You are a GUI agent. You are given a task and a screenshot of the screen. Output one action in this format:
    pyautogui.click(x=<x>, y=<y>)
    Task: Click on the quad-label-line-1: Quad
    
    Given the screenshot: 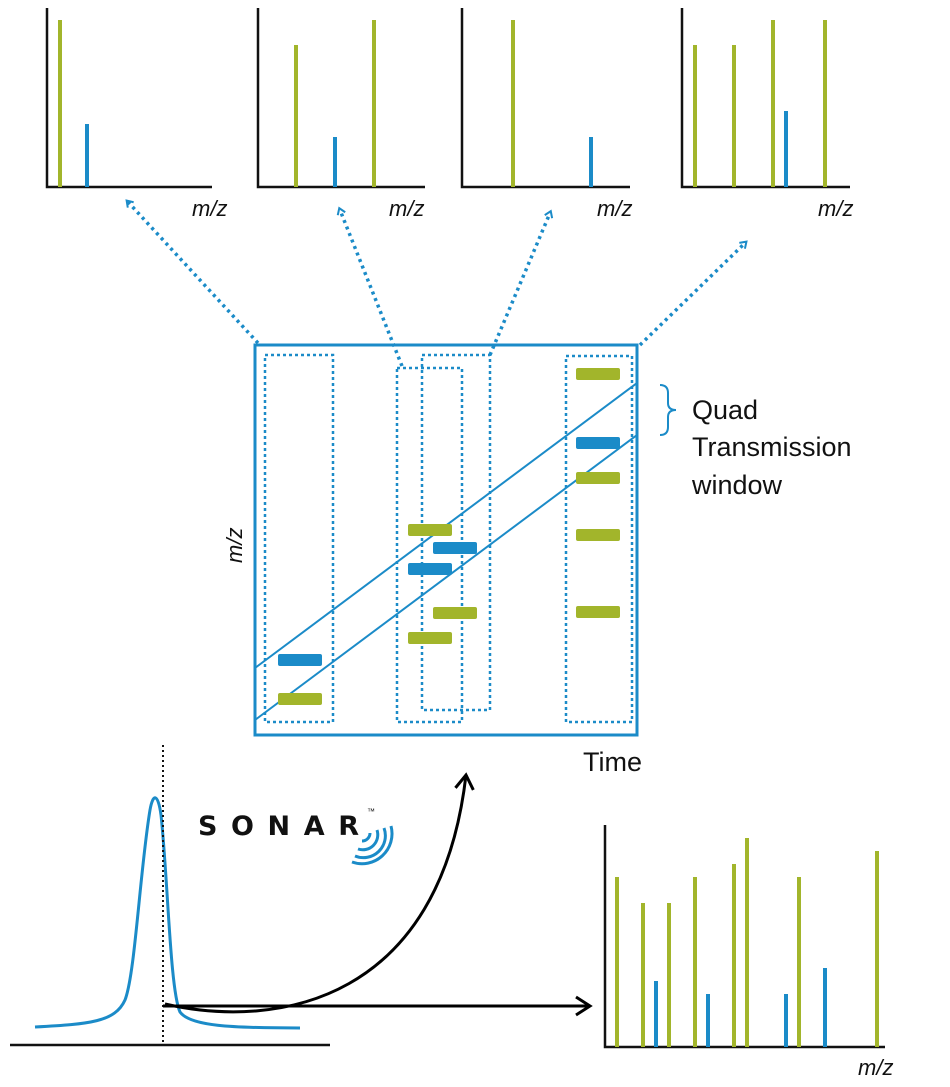 What is the action you would take?
    pyautogui.click(x=725, y=410)
    